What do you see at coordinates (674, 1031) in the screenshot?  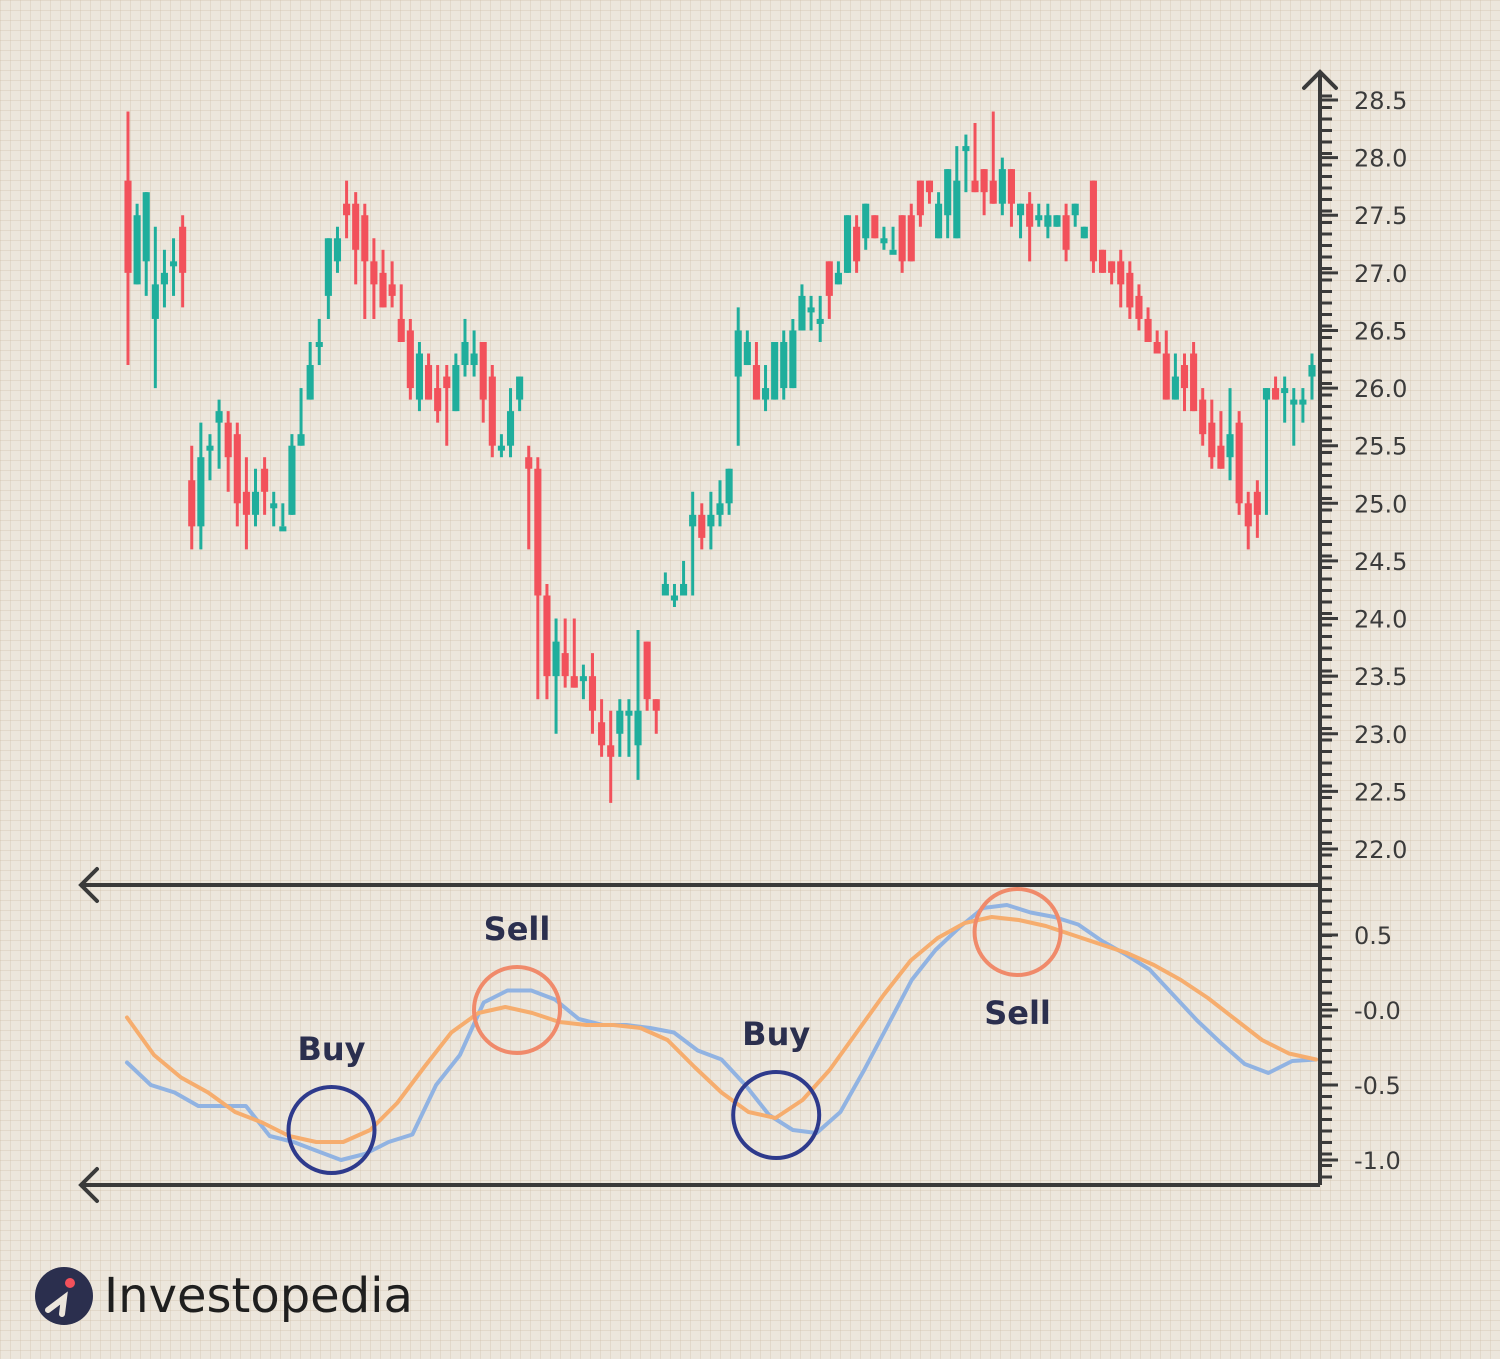 I see `signal-annotations: Buy Sell Buy Sell` at bounding box center [674, 1031].